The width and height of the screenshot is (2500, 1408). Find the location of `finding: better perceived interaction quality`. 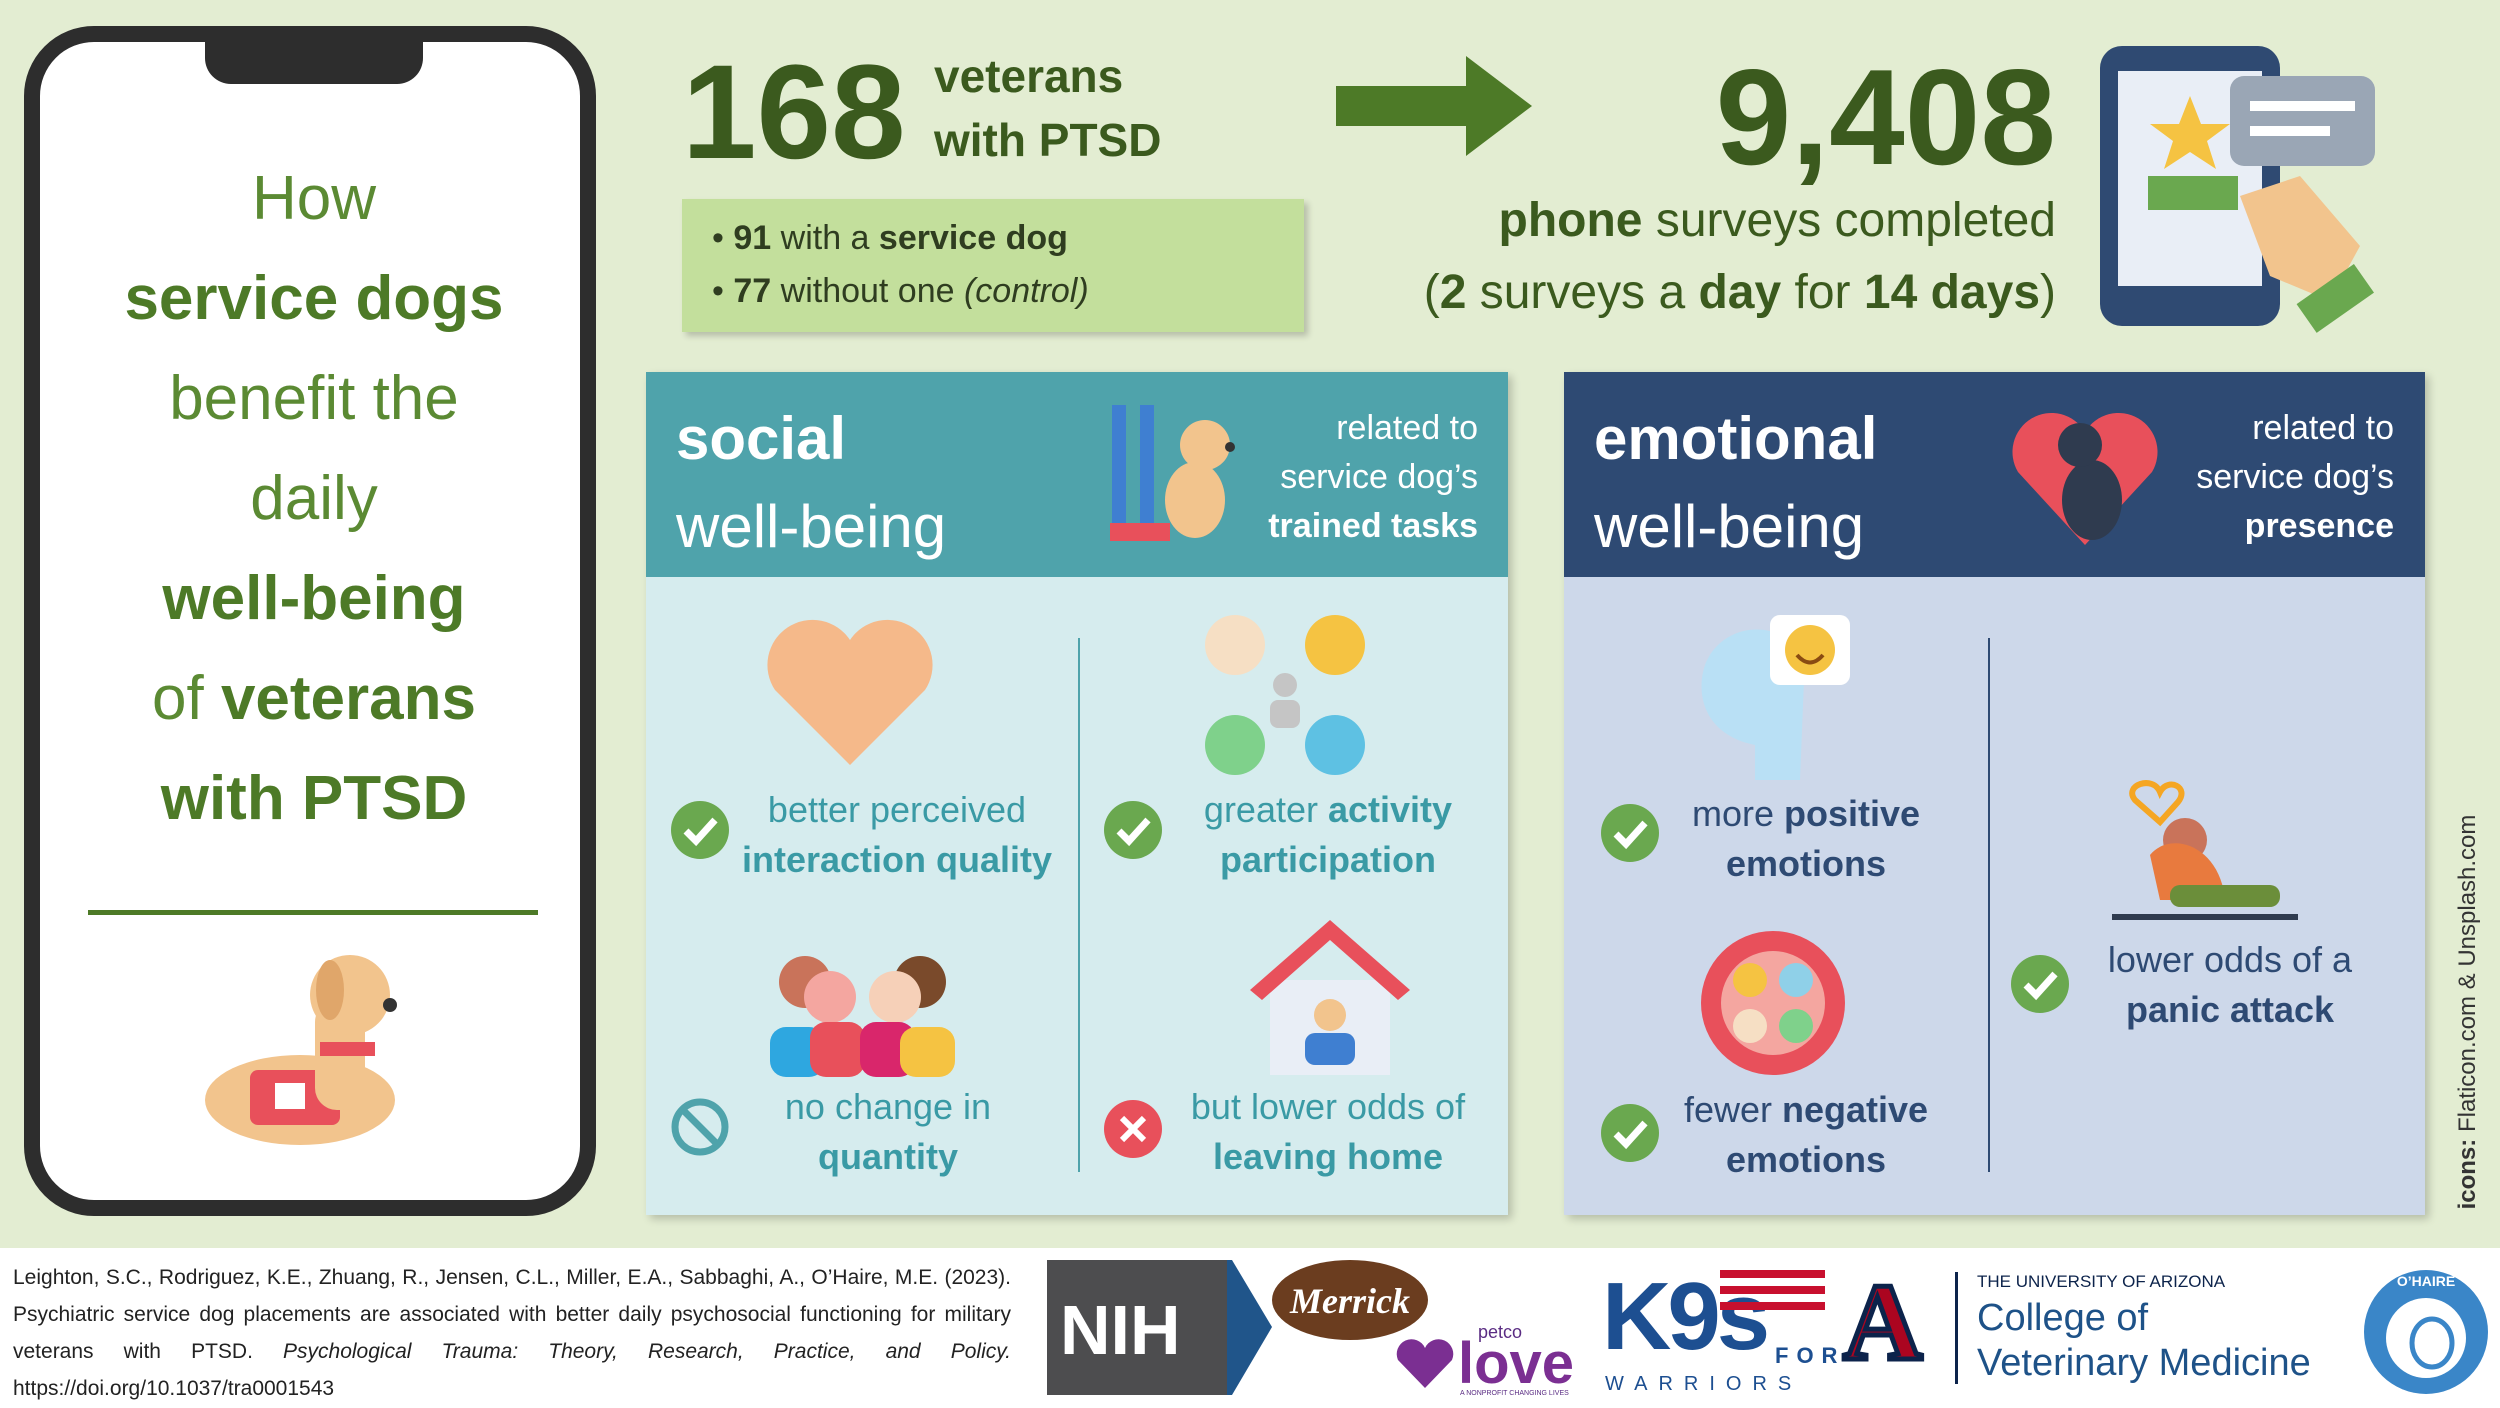

finding: better perceived interaction quality is located at coordinates (897, 835).